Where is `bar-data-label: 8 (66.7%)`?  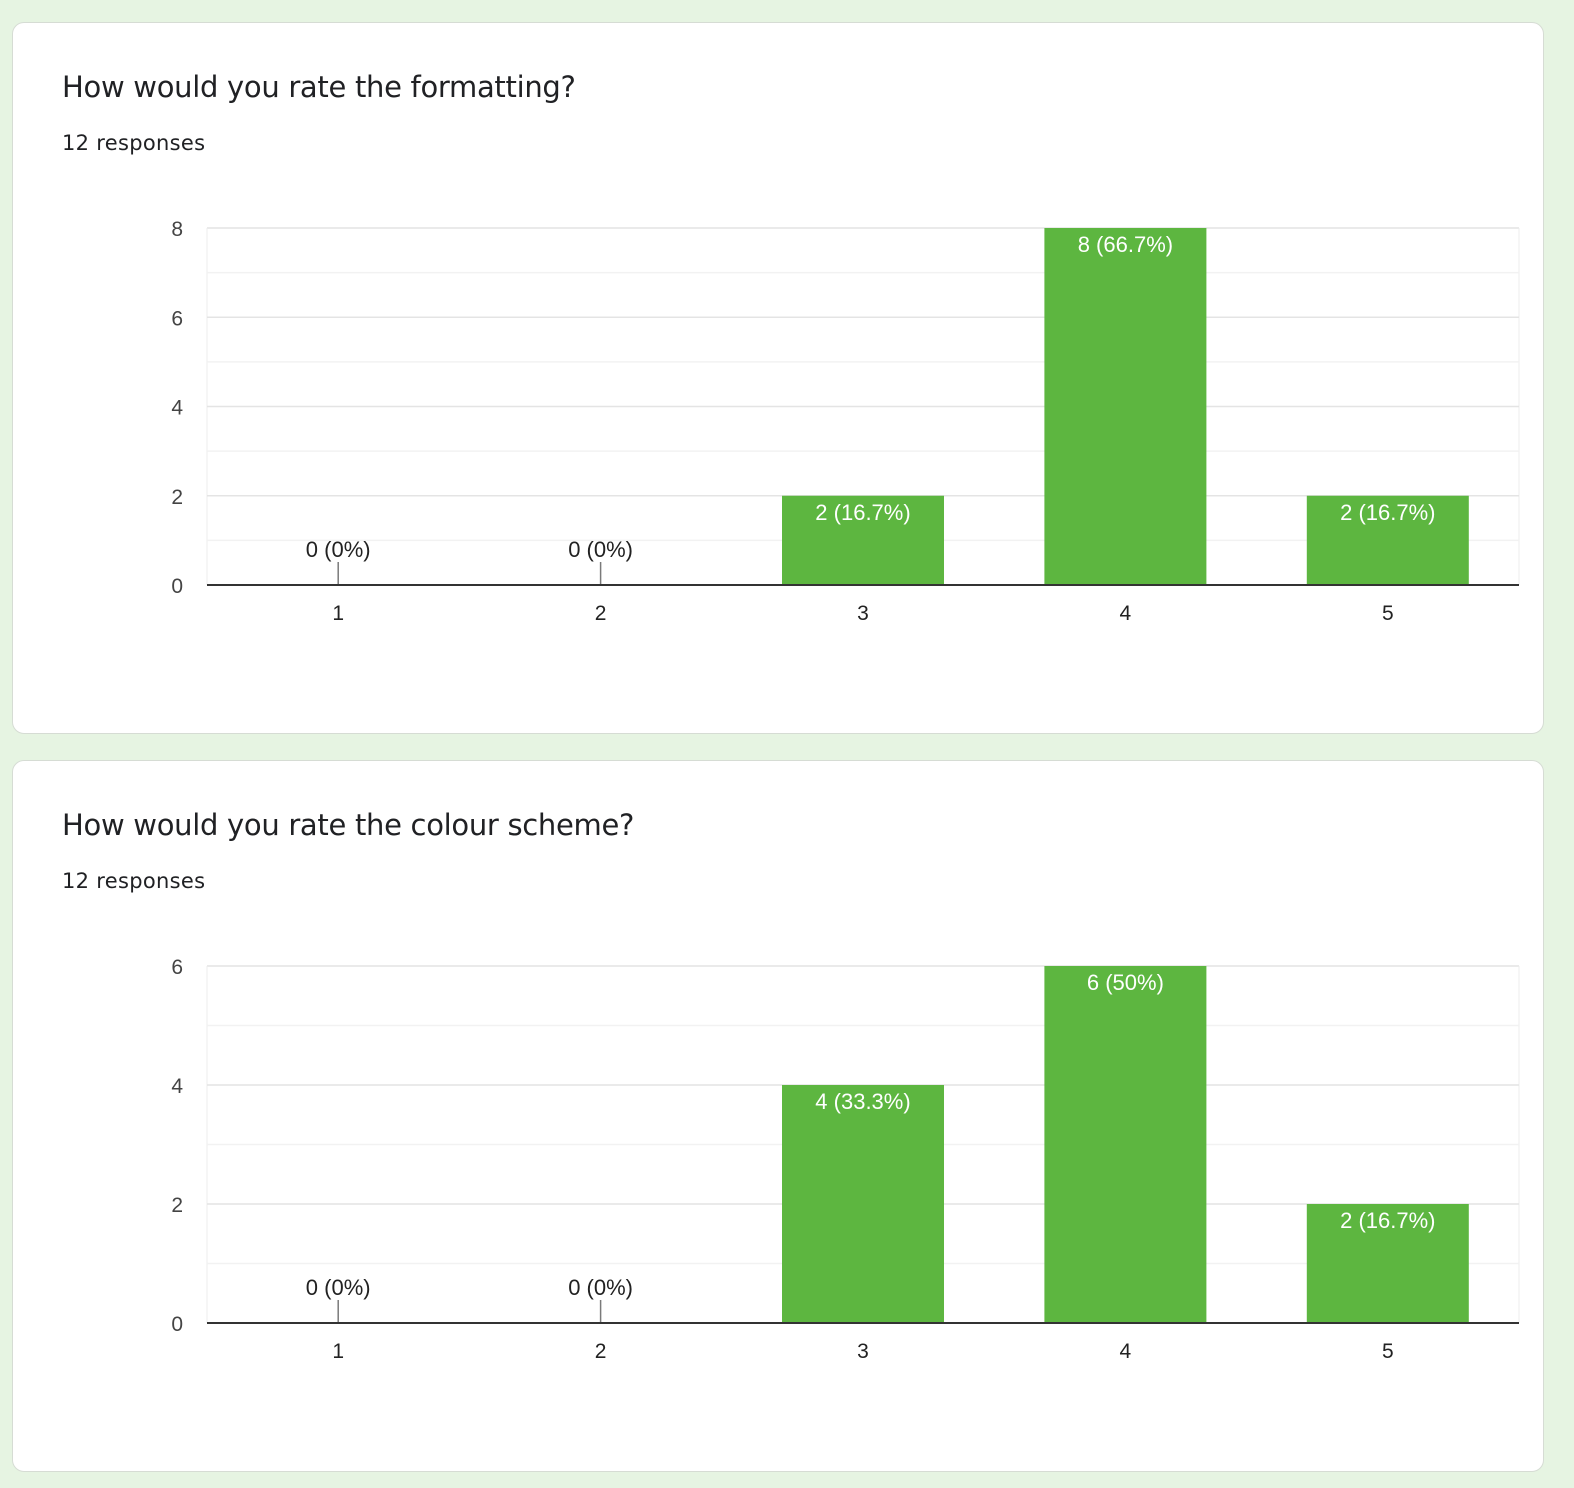 bar-data-label: 8 (66.7%) is located at coordinates (1125, 244).